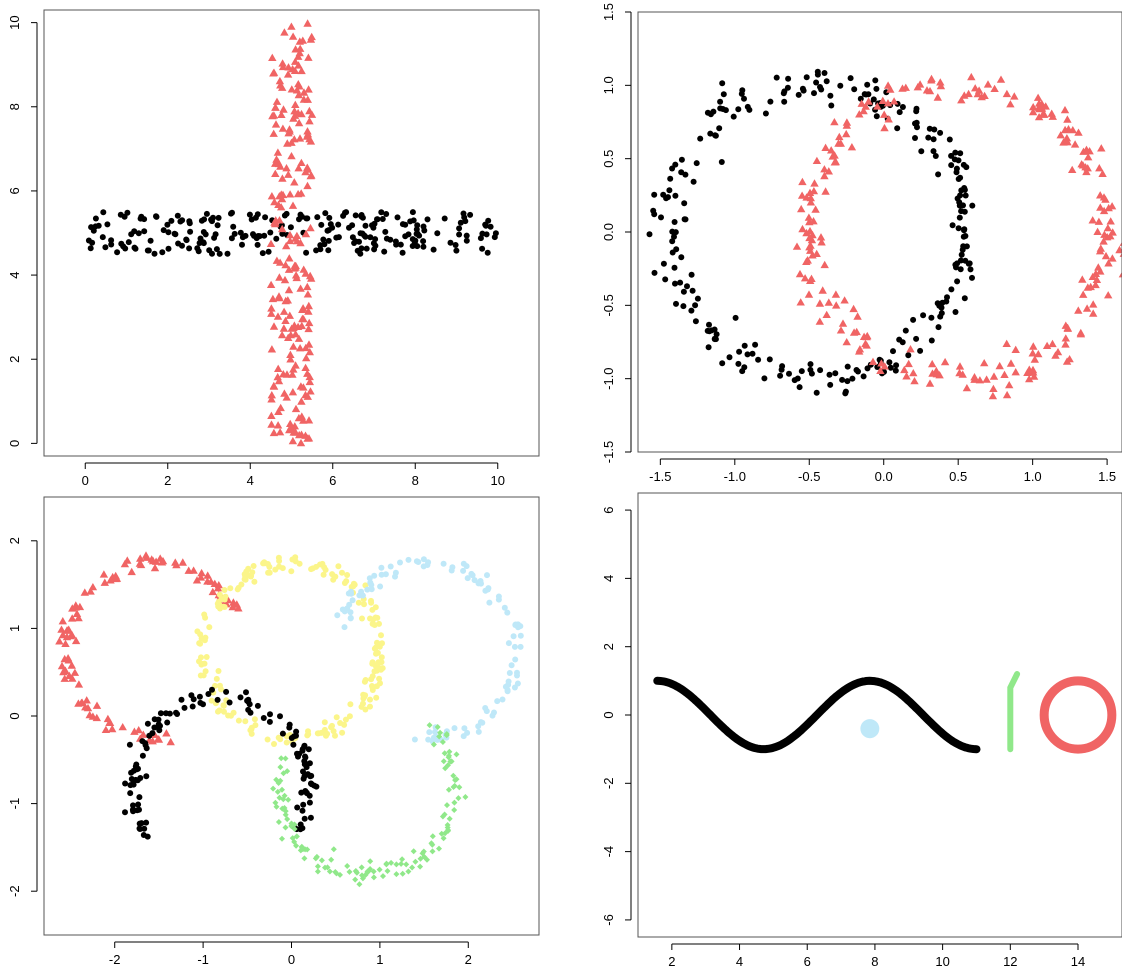  I want to click on red-ring, so click(1078, 715).